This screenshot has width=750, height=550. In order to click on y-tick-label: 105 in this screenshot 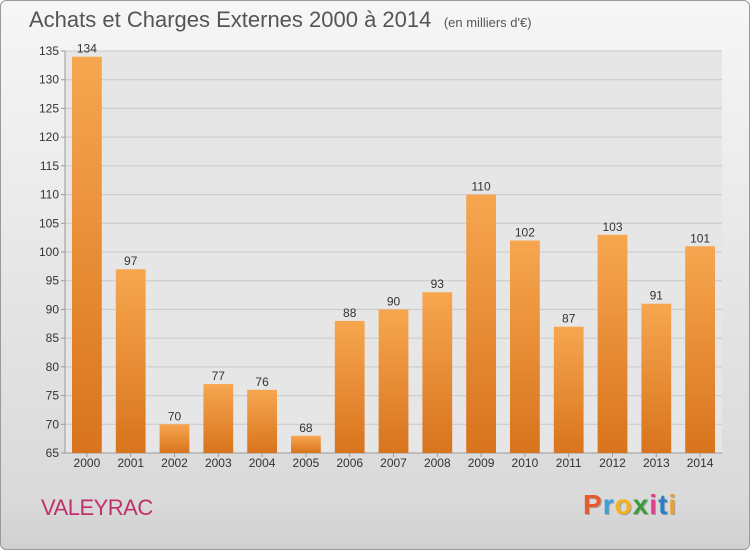, I will do `click(49, 223)`.